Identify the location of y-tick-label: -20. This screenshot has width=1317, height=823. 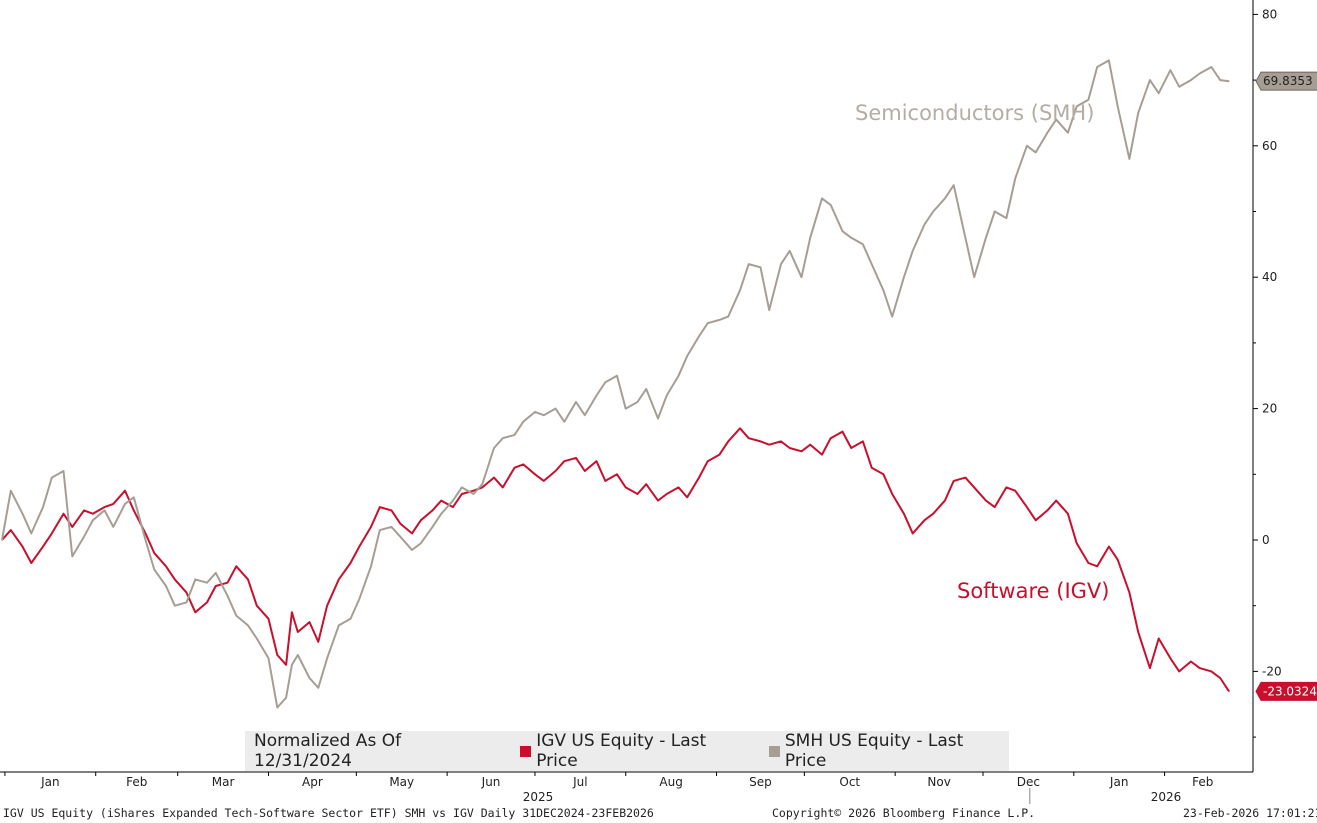
(1272, 671).